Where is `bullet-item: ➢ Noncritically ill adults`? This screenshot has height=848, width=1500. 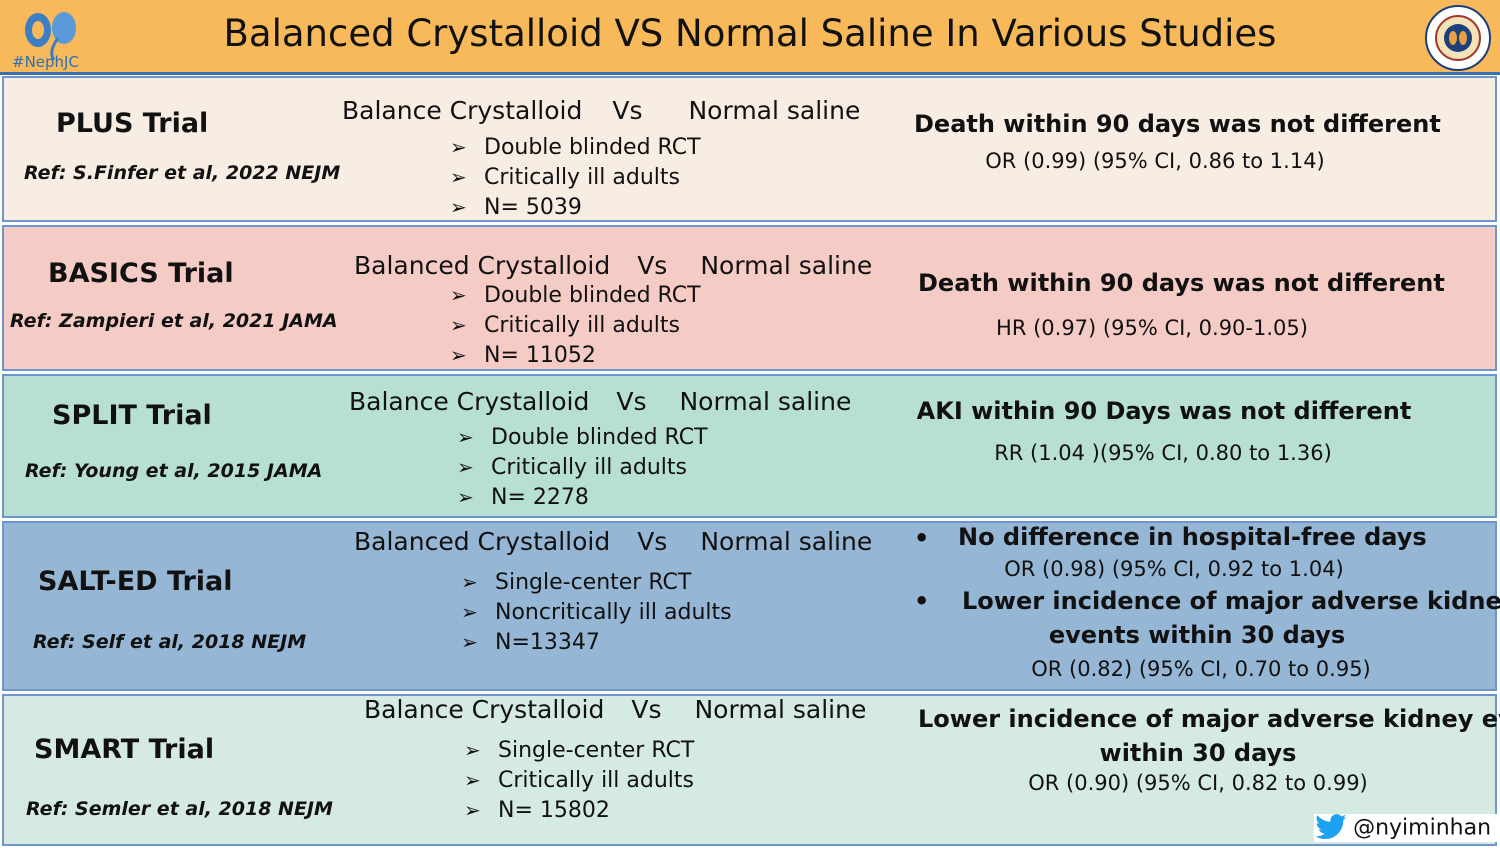
bullet-item: ➢ Noncritically ill adults is located at coordinates (596, 612).